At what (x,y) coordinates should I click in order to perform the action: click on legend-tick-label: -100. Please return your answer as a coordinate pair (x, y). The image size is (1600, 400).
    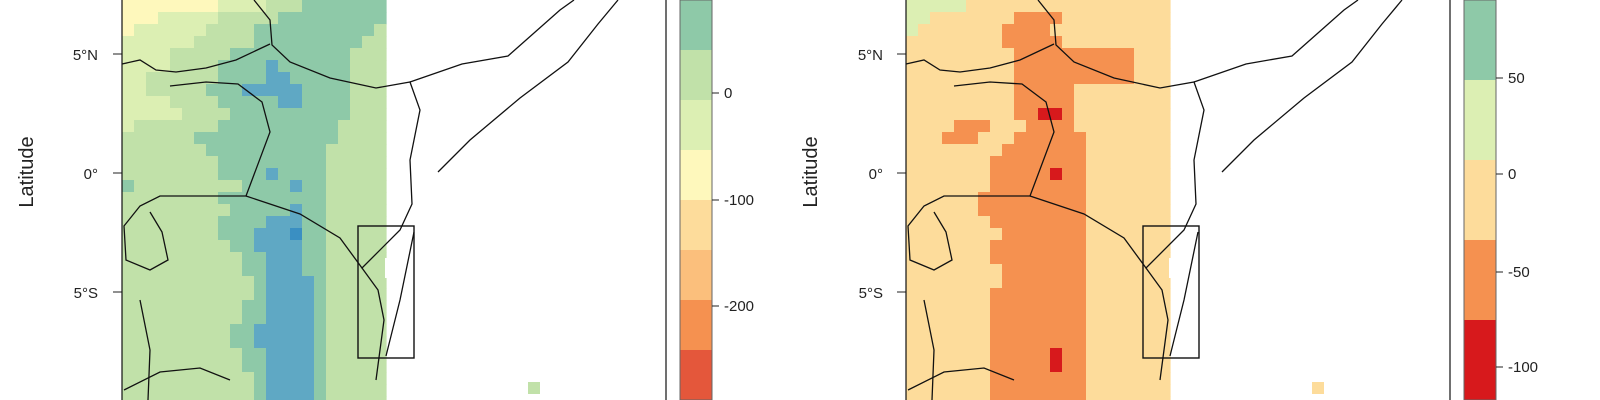
    Looking at the image, I should click on (739, 200).